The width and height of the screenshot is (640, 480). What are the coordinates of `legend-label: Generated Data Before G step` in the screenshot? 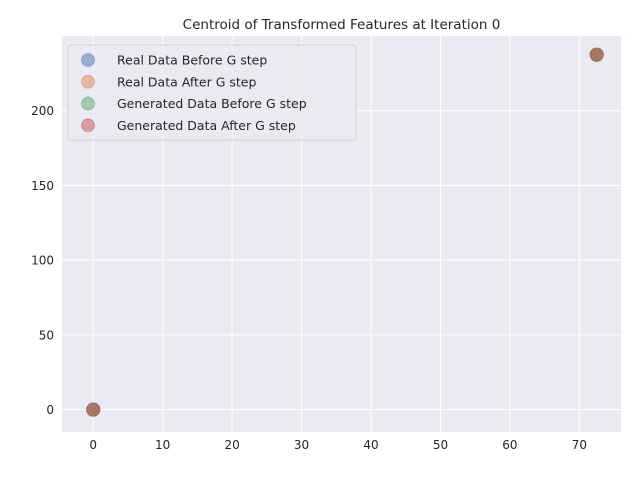 It's located at (212, 103).